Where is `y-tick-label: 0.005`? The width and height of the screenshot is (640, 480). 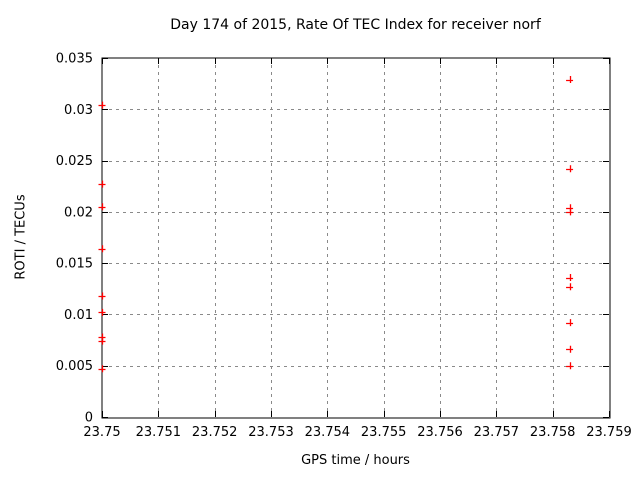
y-tick-label: 0.005 is located at coordinates (74, 366).